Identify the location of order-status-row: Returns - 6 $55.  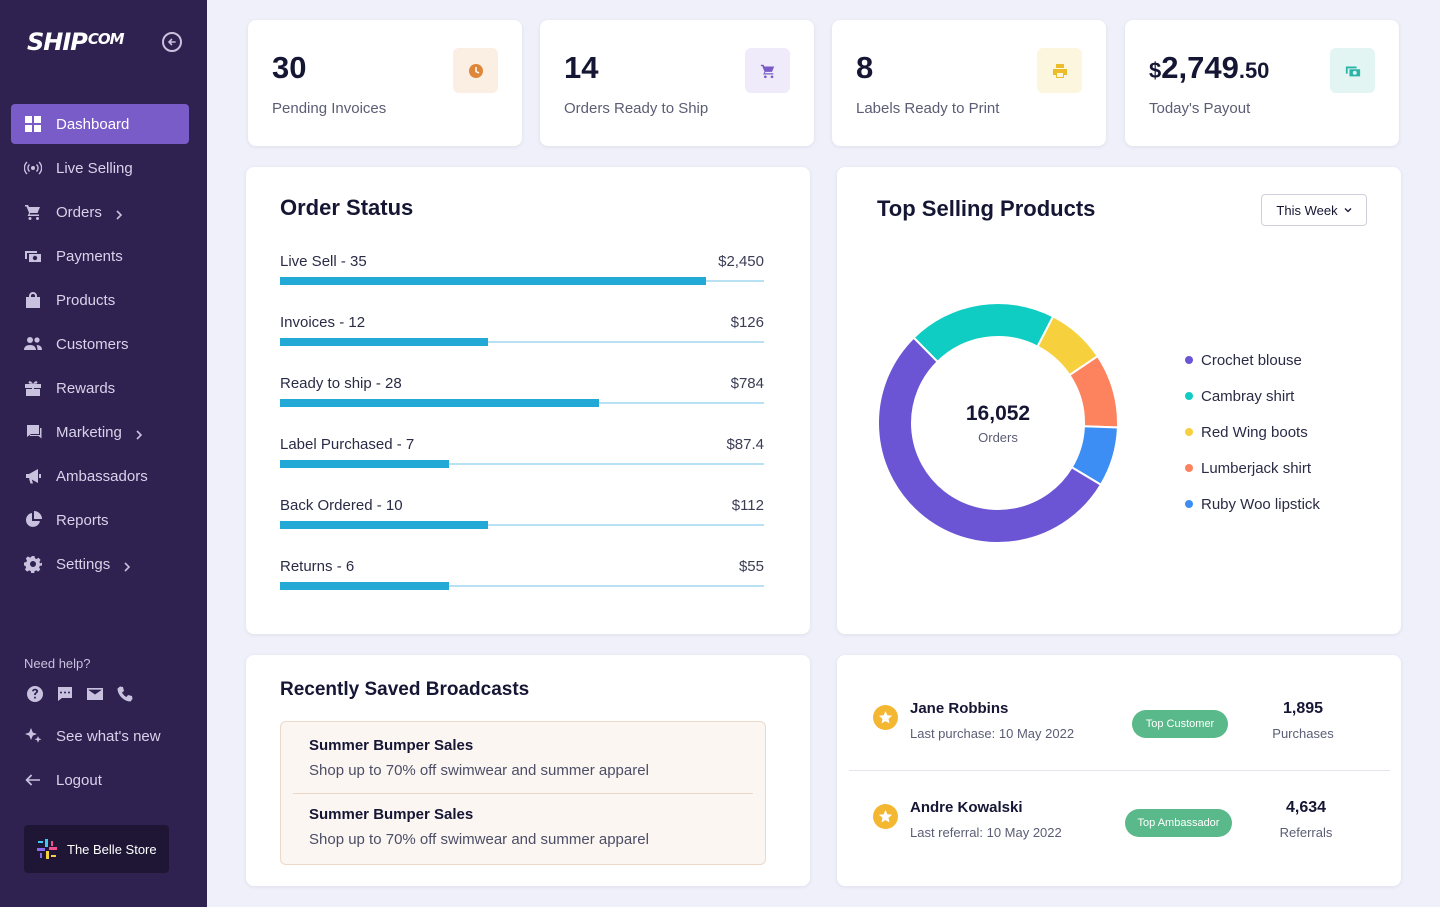
(522, 578).